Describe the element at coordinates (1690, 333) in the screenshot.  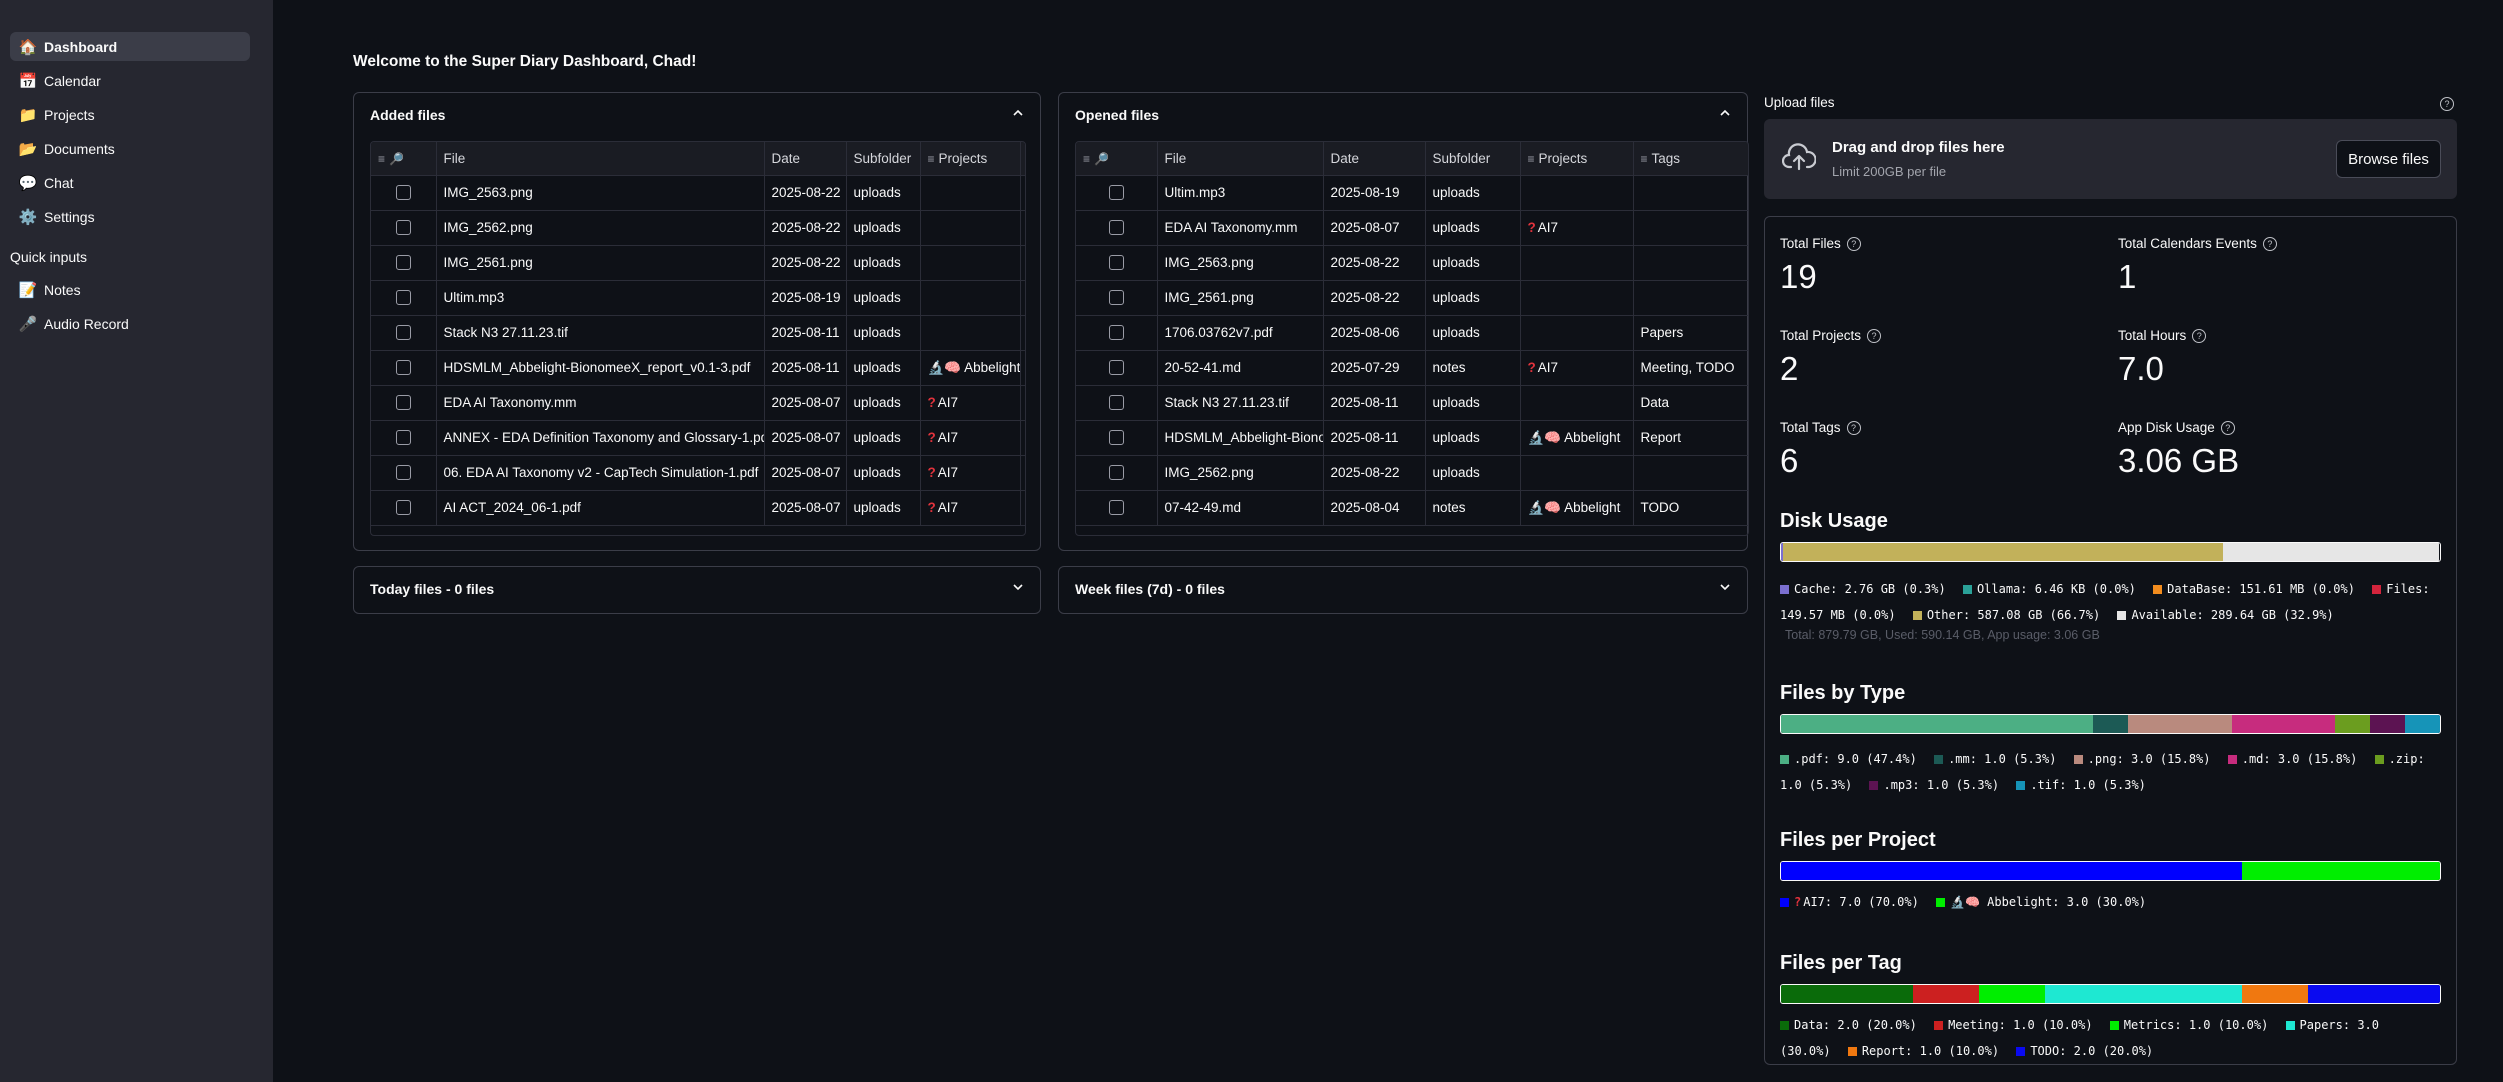
I see `cell-tags: Papers` at that location.